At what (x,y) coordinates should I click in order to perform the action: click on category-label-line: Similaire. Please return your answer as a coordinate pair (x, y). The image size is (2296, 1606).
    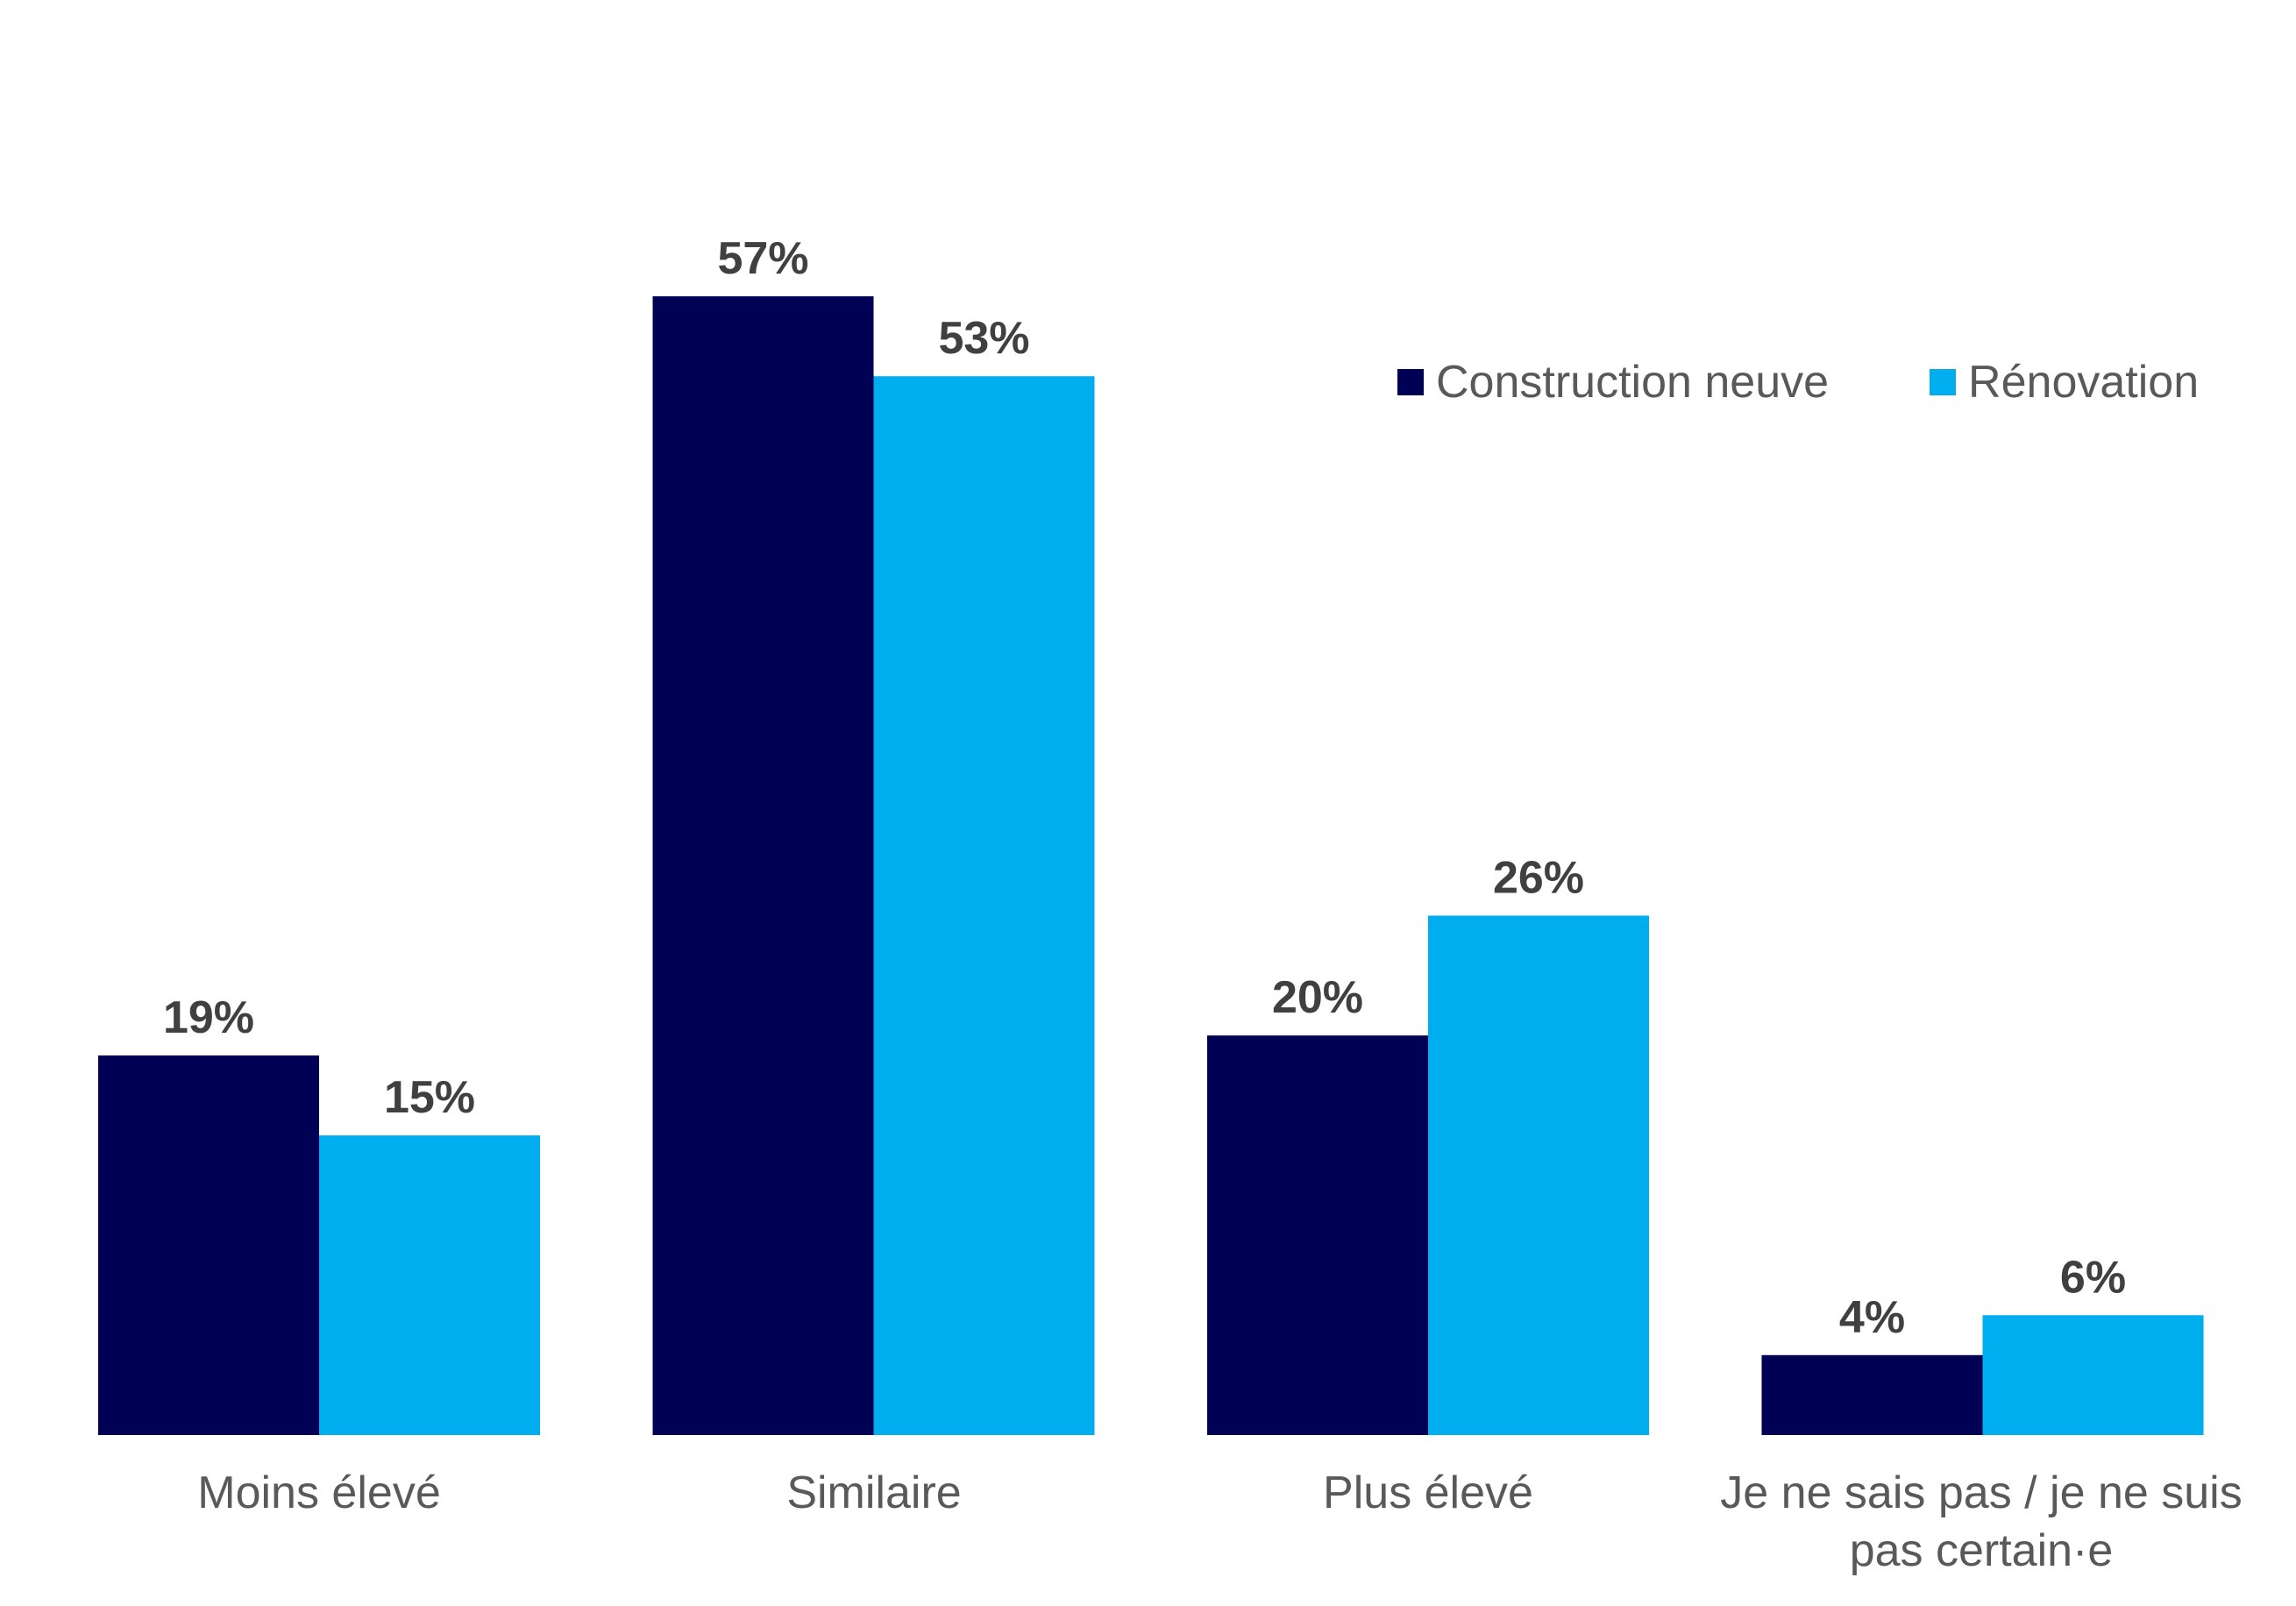
    Looking at the image, I should click on (874, 1492).